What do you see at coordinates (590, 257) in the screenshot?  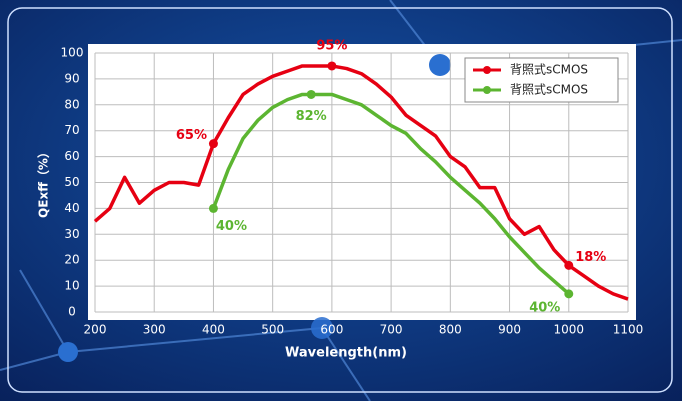 I see `annotation-label: 18%` at bounding box center [590, 257].